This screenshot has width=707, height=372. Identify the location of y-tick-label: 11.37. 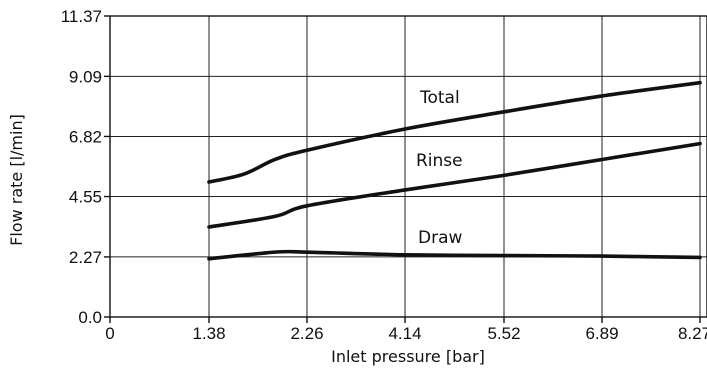
(81, 16).